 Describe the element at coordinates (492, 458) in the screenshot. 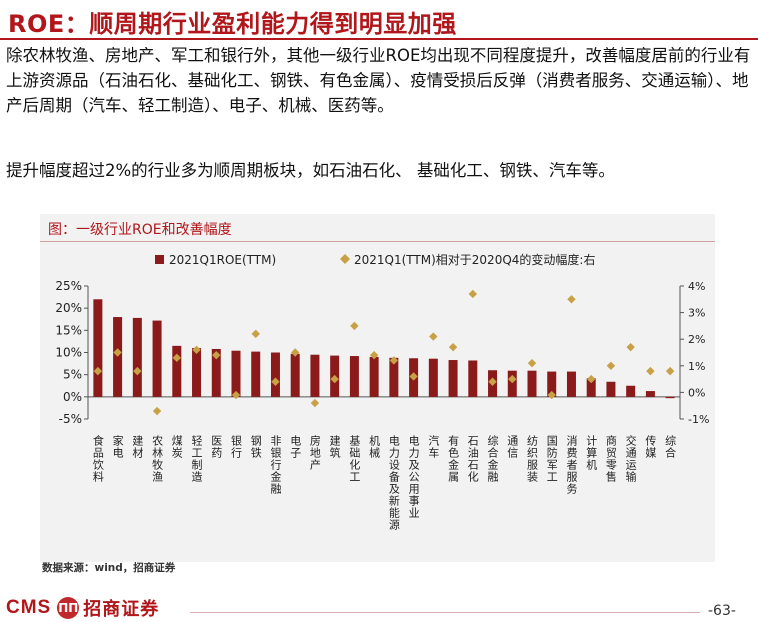

I see `category-label: 综合金融` at that location.